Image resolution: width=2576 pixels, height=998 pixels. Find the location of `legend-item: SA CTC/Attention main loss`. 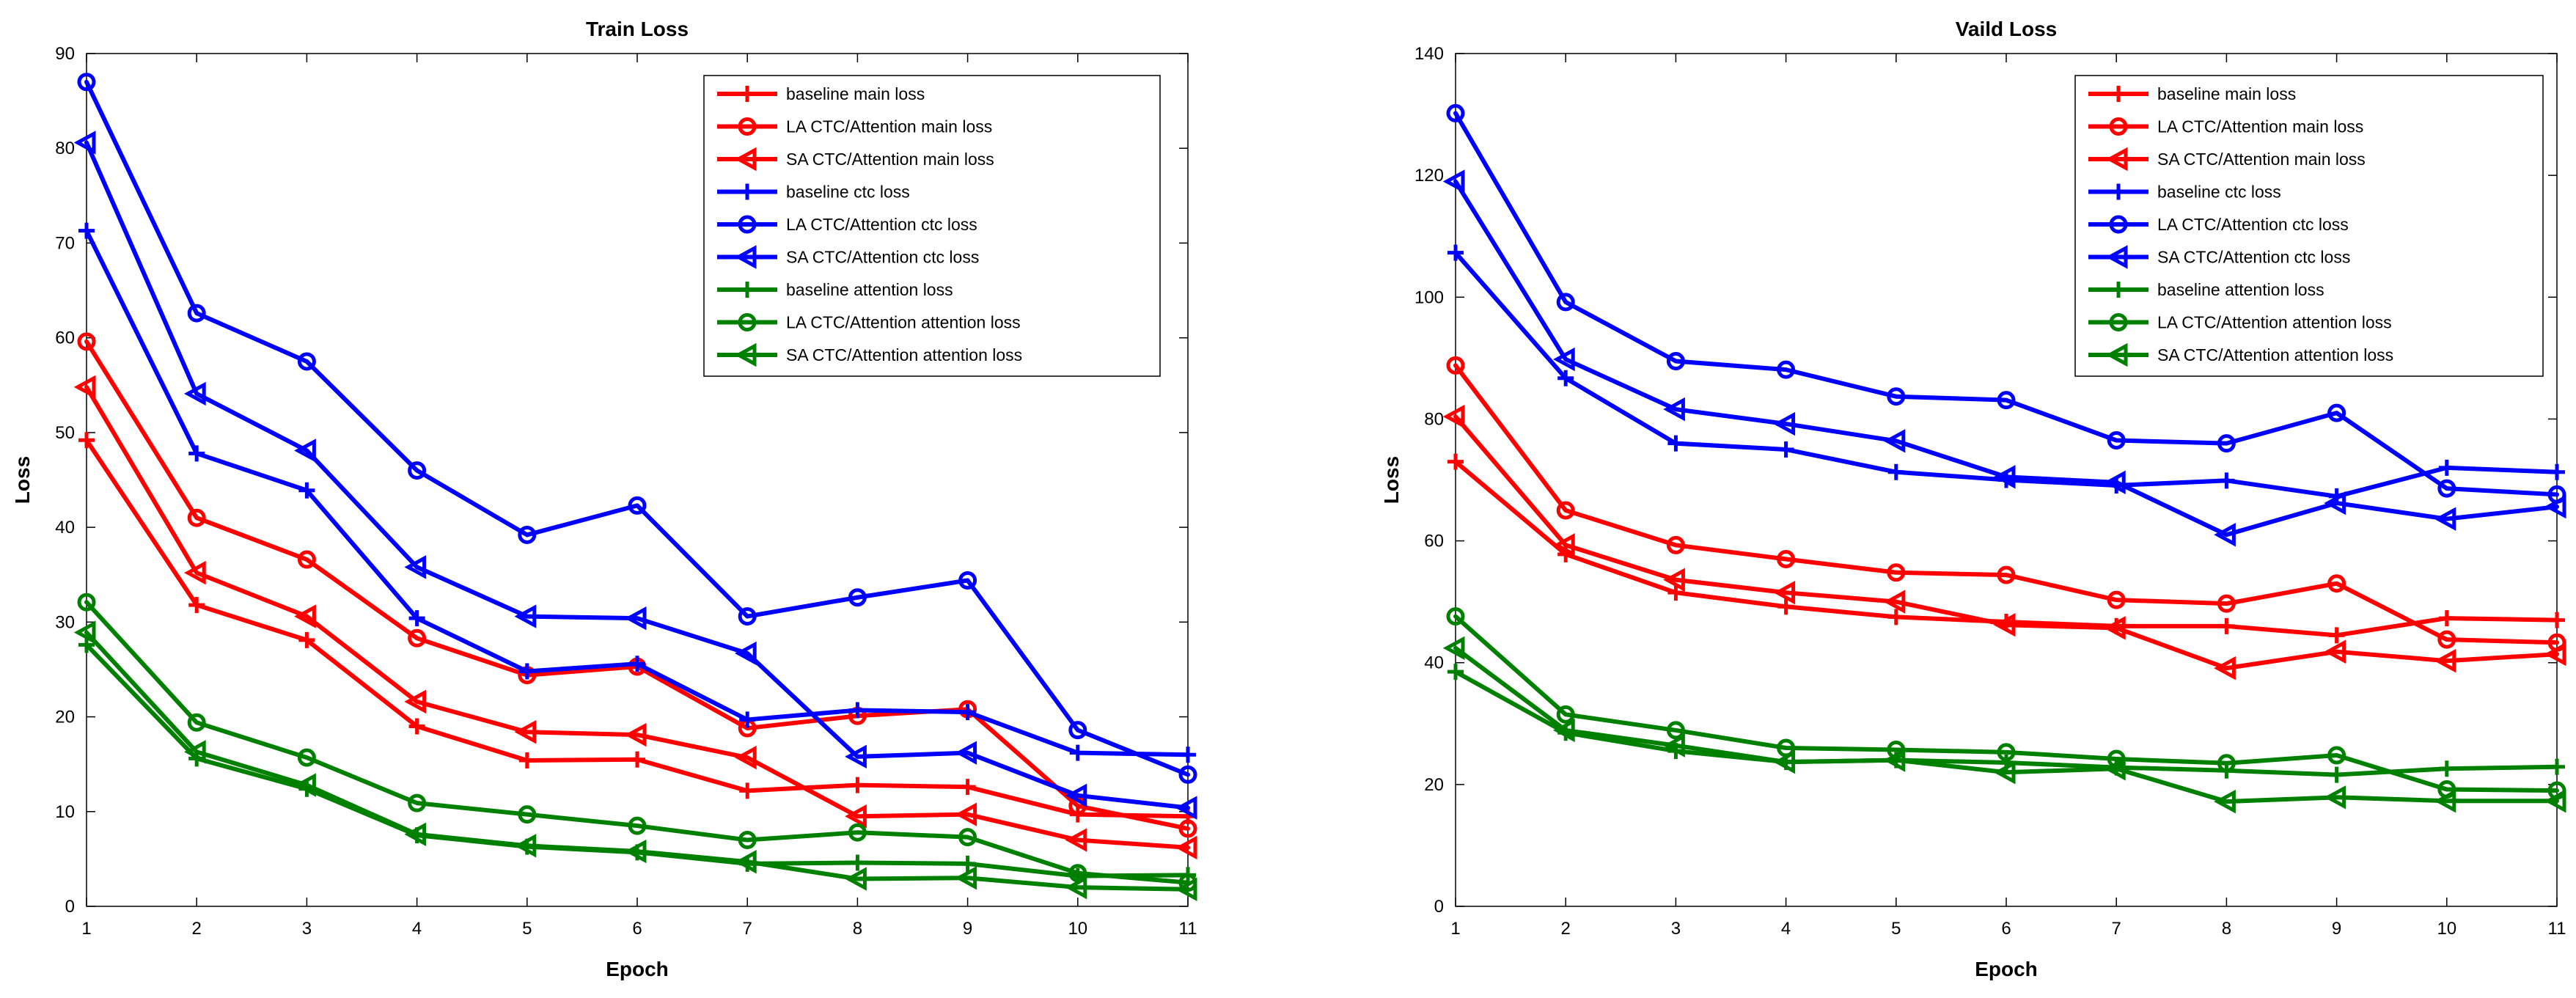

legend-item: SA CTC/Attention main loss is located at coordinates (2227, 159).